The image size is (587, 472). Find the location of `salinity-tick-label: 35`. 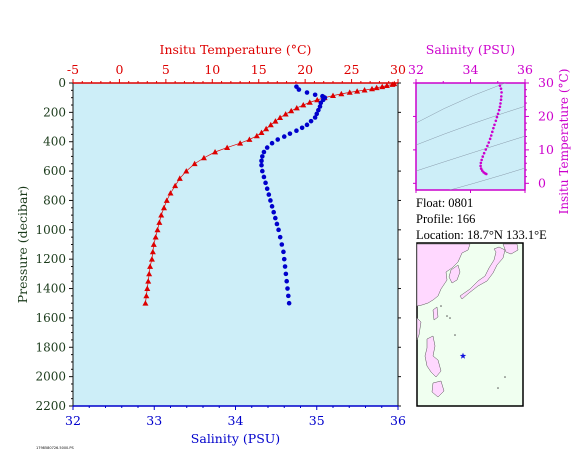

salinity-tick-label: 35 is located at coordinates (317, 420).